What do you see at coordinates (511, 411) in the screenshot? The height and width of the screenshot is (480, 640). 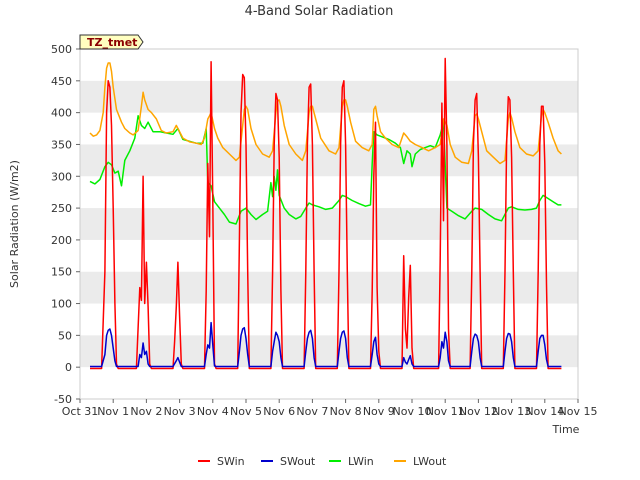 I see `x-tick-label: Nov 13` at bounding box center [511, 411].